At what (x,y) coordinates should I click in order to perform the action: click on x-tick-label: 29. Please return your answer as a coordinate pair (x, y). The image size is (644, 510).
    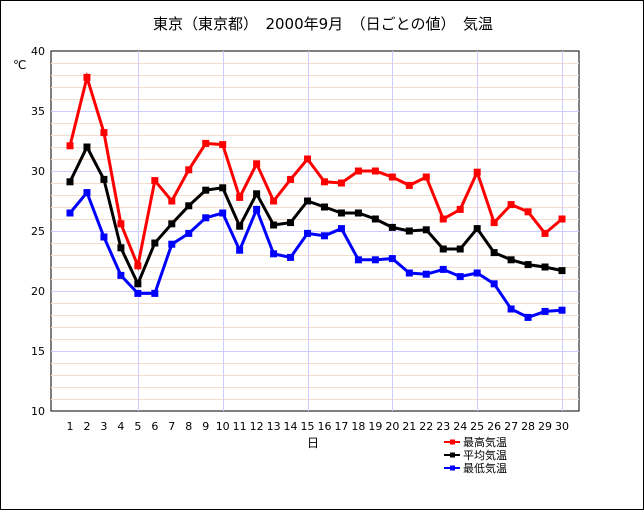
    Looking at the image, I should click on (545, 426).